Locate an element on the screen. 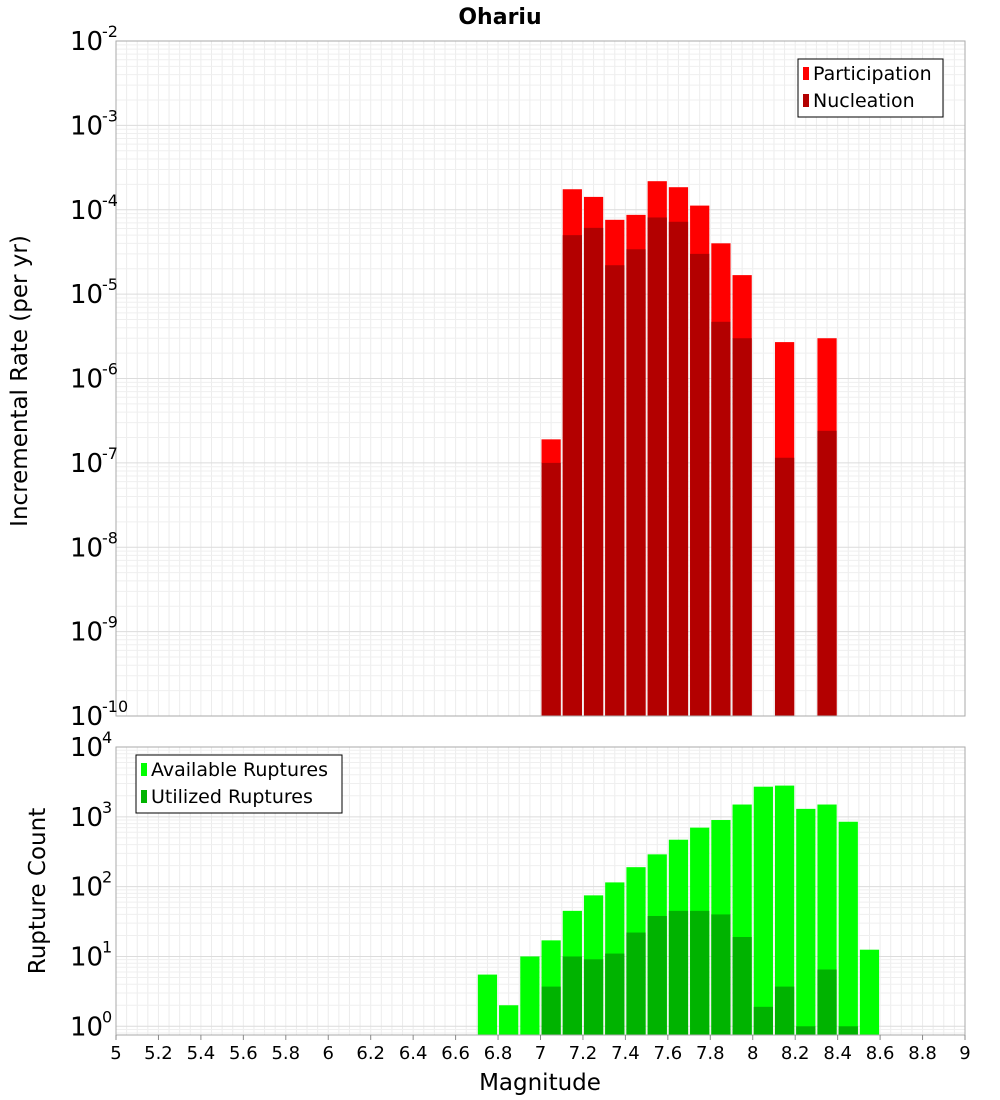 The image size is (1000, 1100). x-tick-label: 6.6 is located at coordinates (455, 1053).